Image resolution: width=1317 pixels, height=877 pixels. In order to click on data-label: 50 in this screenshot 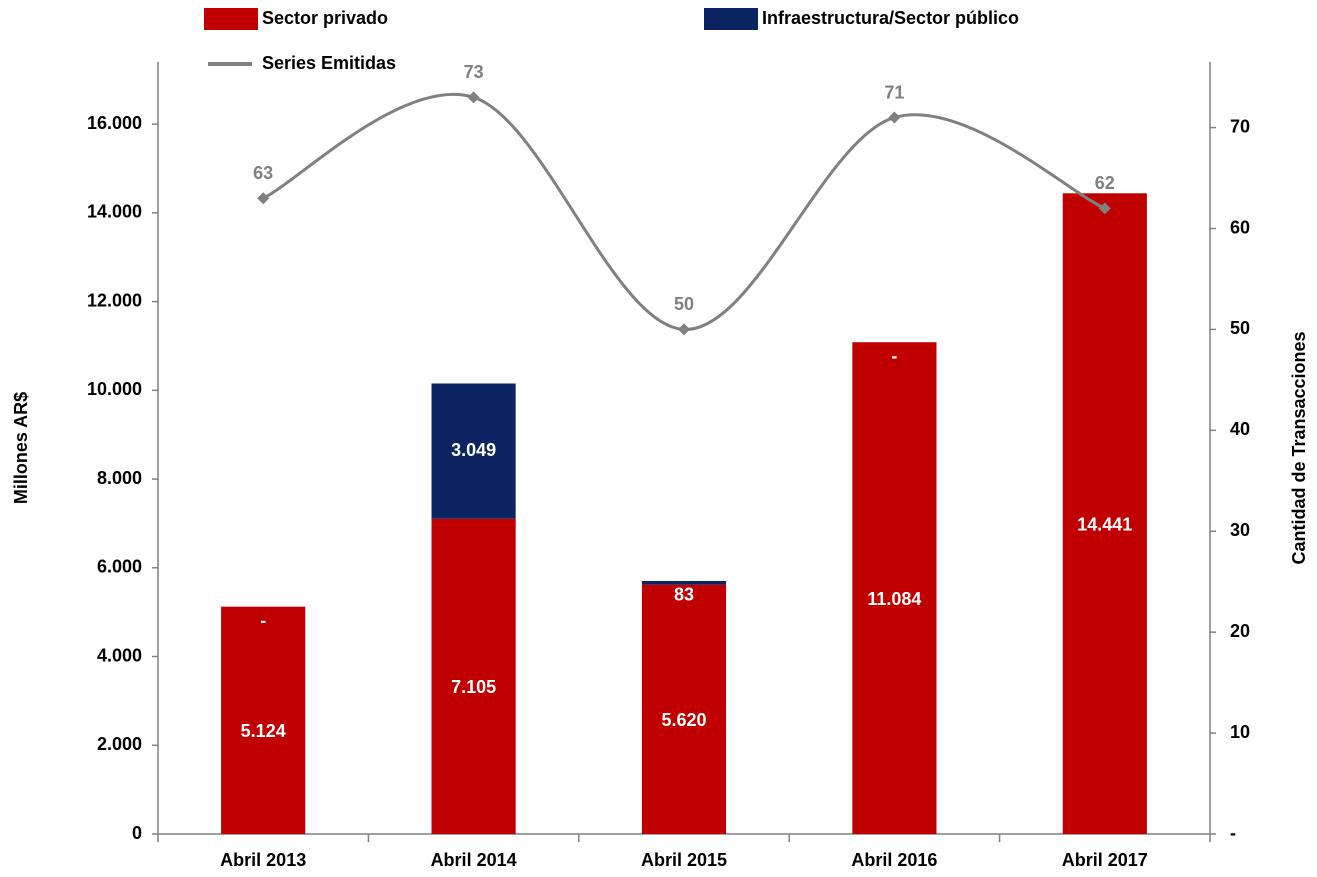, I will do `click(684, 304)`.